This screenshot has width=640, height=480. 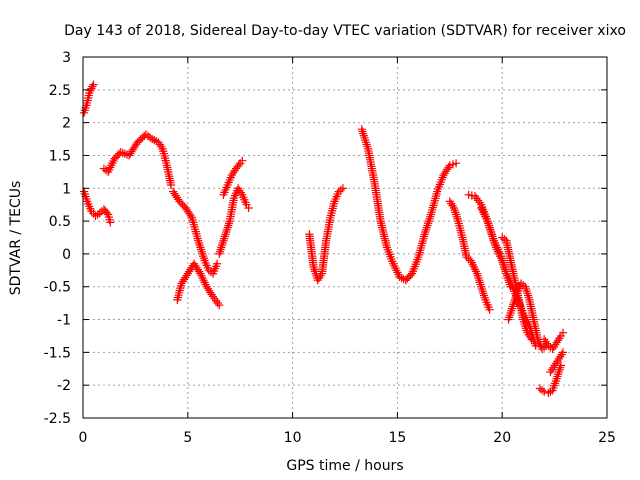 I want to click on x-tick-label: 15, so click(x=397, y=438).